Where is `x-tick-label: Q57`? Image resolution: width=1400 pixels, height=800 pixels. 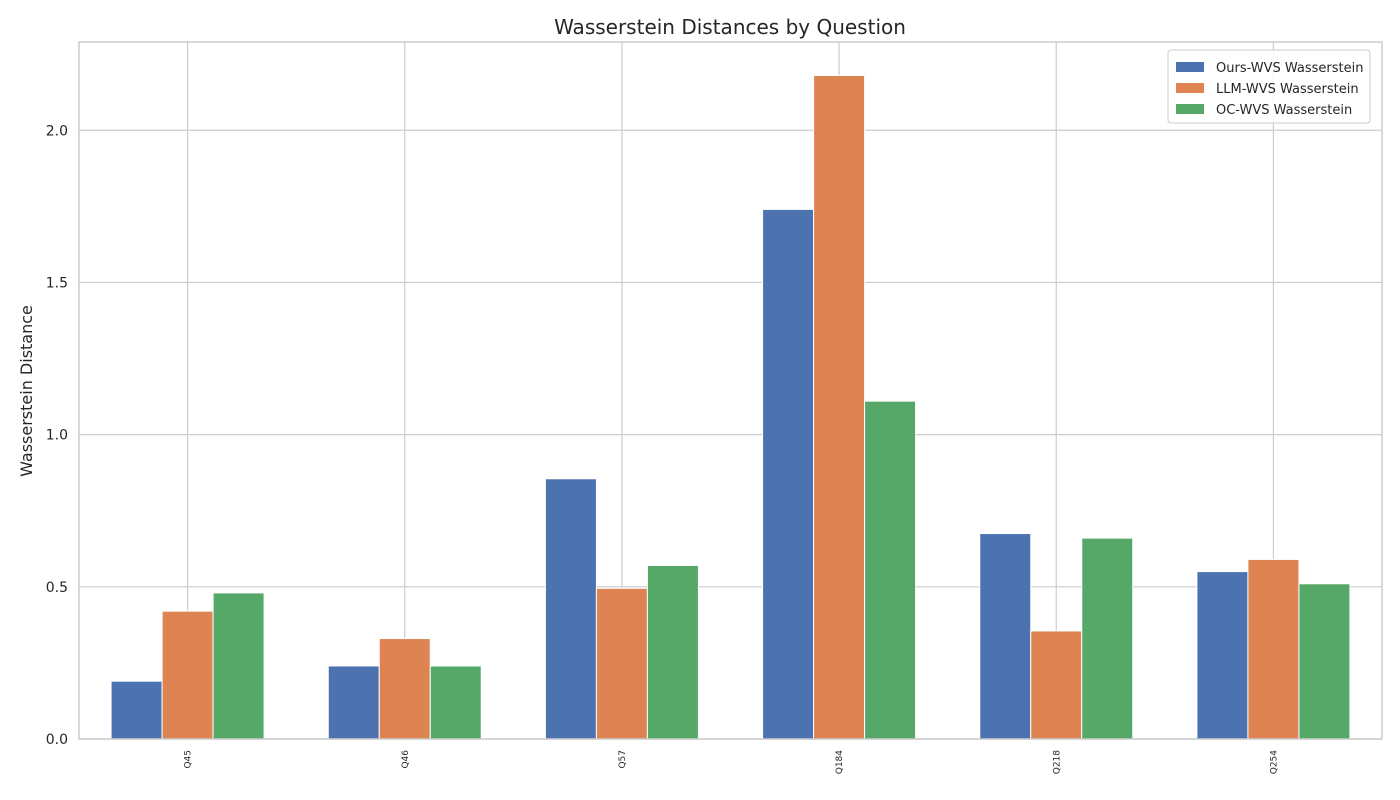 x-tick-label: Q57 is located at coordinates (623, 759).